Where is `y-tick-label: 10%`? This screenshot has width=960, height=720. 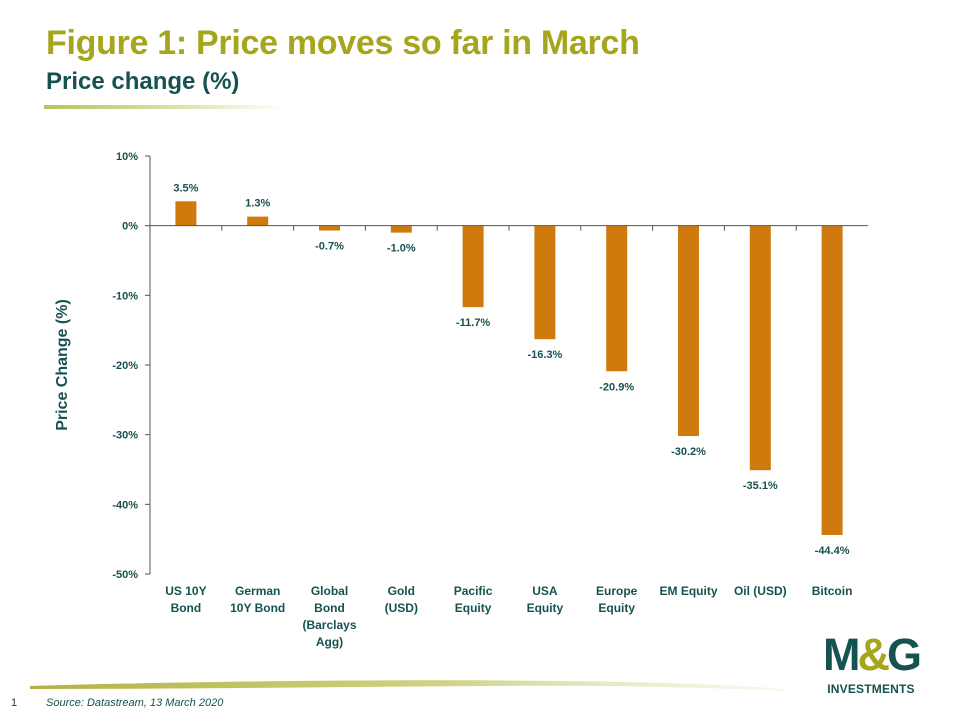 y-tick-label: 10% is located at coordinates (127, 157).